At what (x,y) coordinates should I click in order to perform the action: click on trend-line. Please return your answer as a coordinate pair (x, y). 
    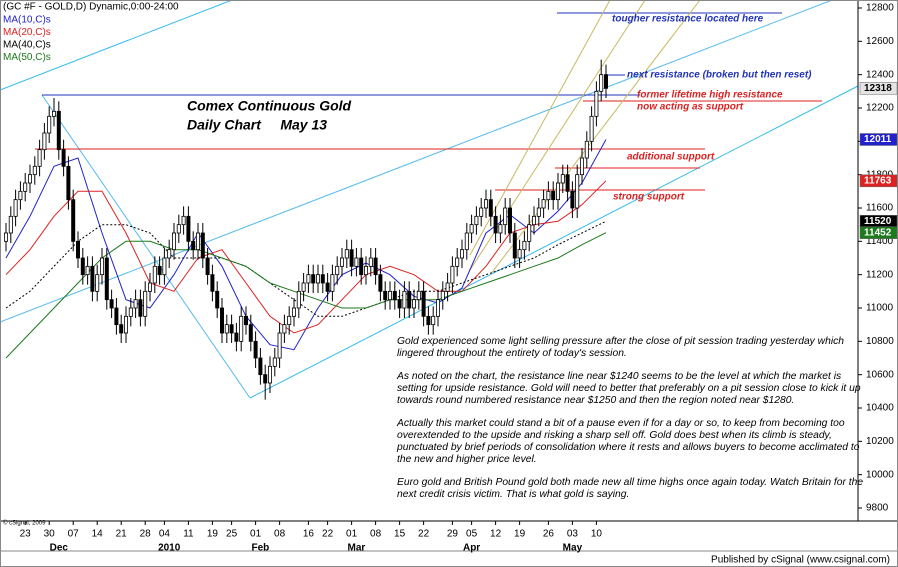
    Looking at the image, I should click on (146, 246).